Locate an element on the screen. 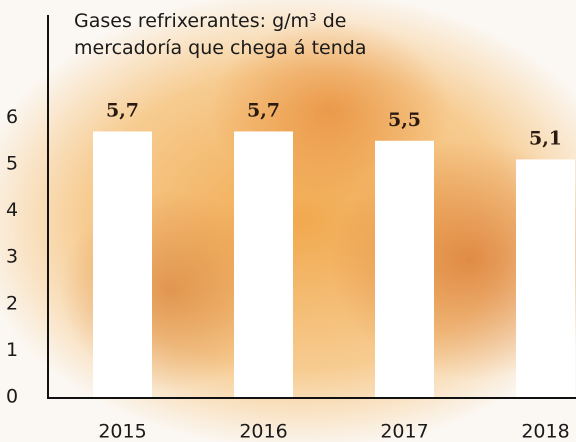 The image size is (576, 442). x-tick-label: 2016 is located at coordinates (263, 431).